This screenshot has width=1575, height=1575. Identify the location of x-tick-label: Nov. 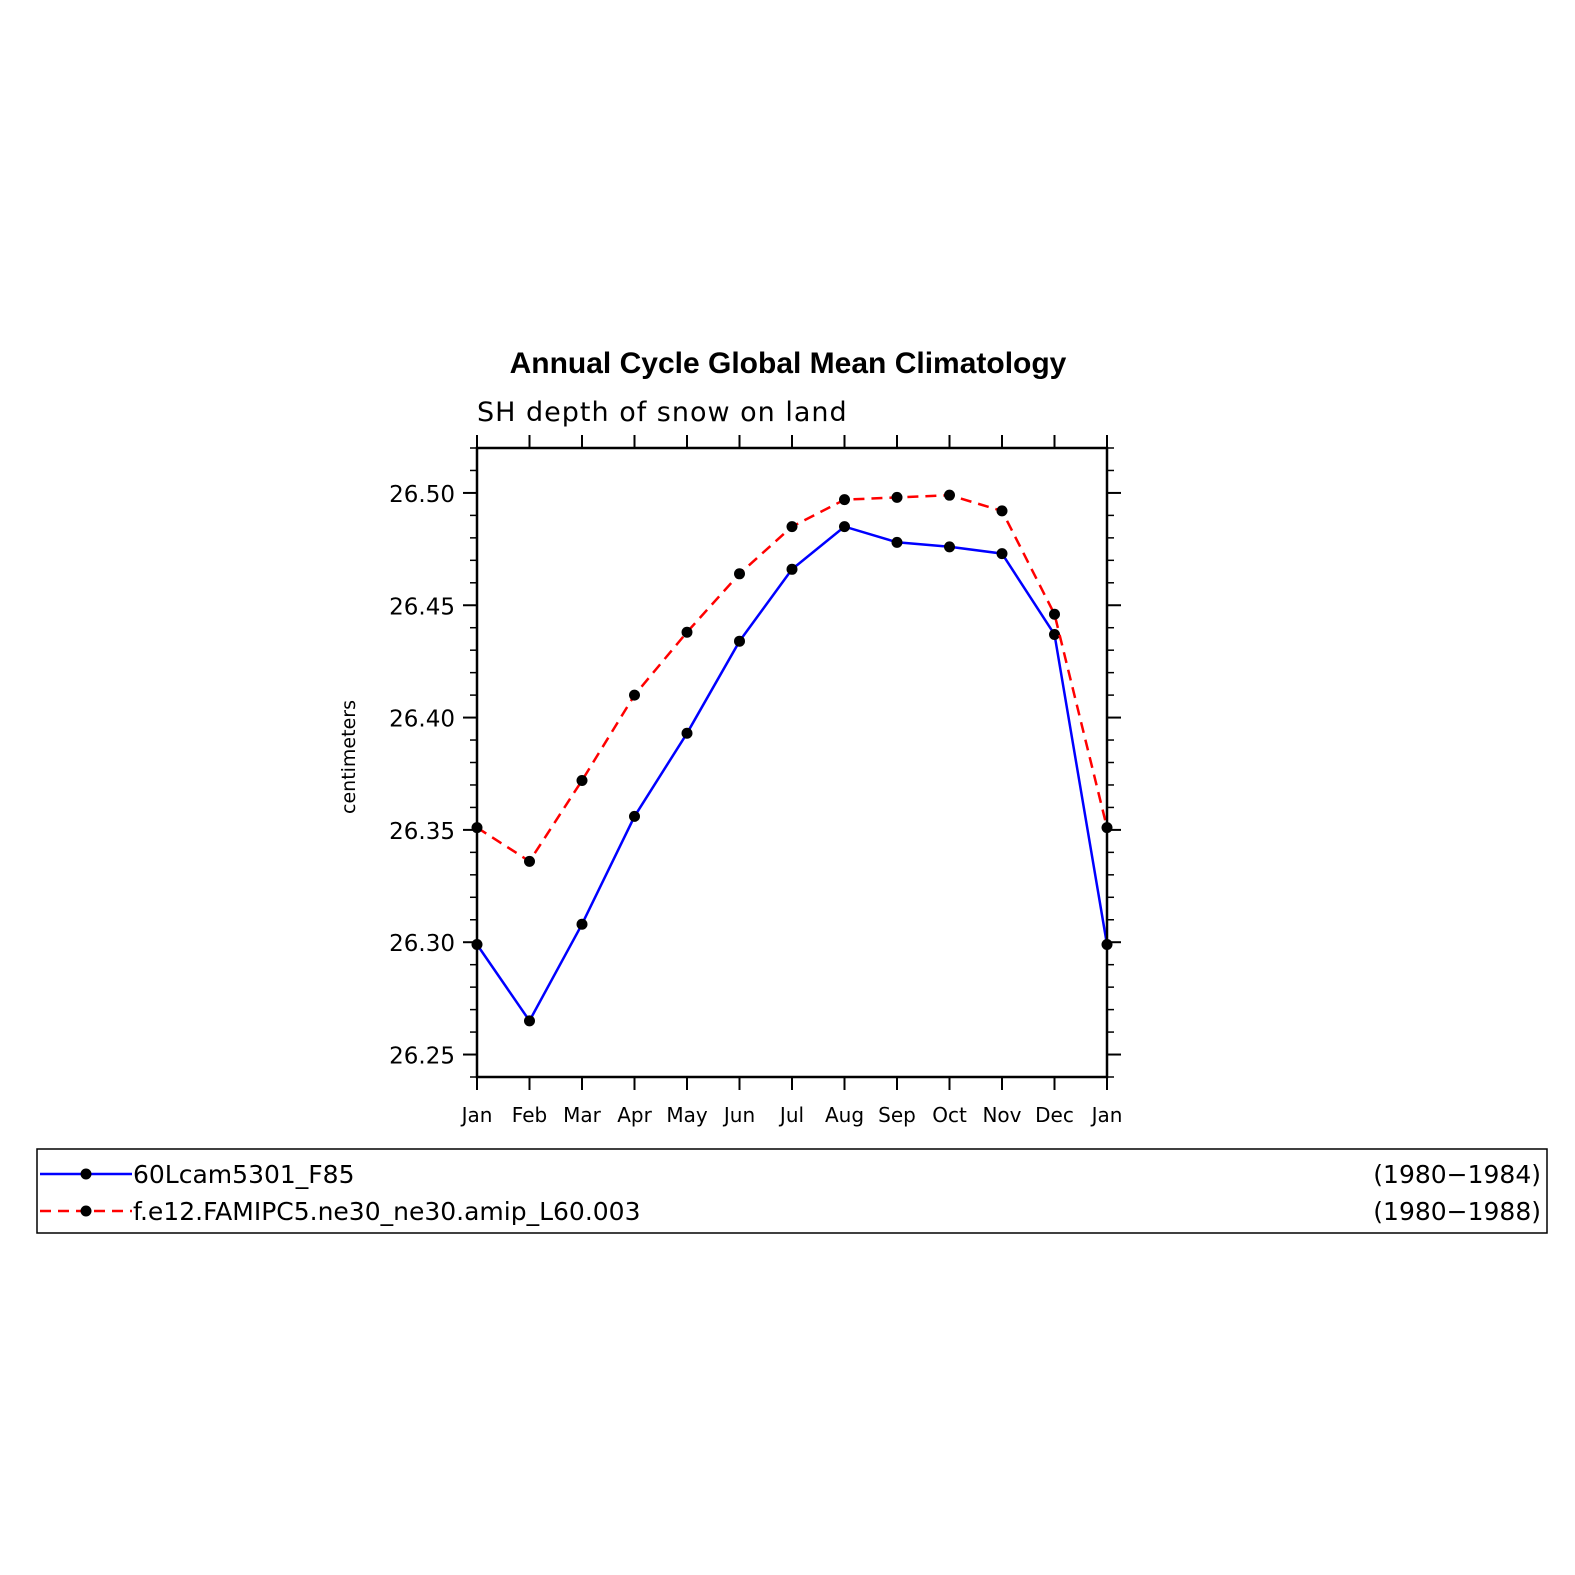
(1001, 1115).